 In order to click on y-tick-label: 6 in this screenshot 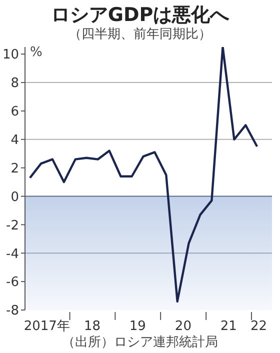, I will do `click(14, 112)`.